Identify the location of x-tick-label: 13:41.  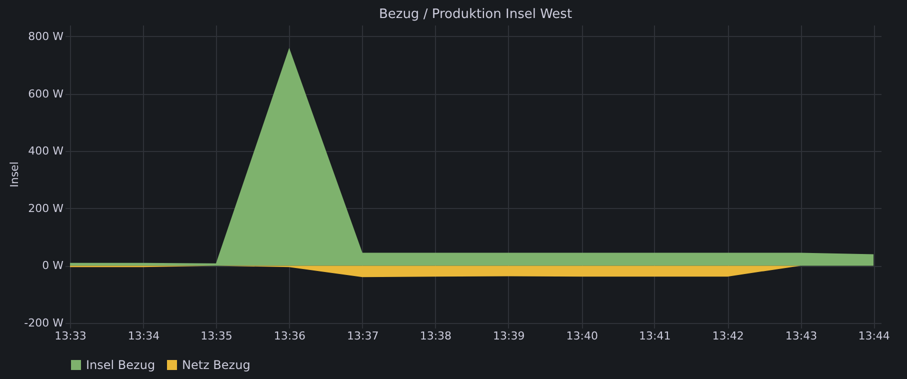
(655, 336).